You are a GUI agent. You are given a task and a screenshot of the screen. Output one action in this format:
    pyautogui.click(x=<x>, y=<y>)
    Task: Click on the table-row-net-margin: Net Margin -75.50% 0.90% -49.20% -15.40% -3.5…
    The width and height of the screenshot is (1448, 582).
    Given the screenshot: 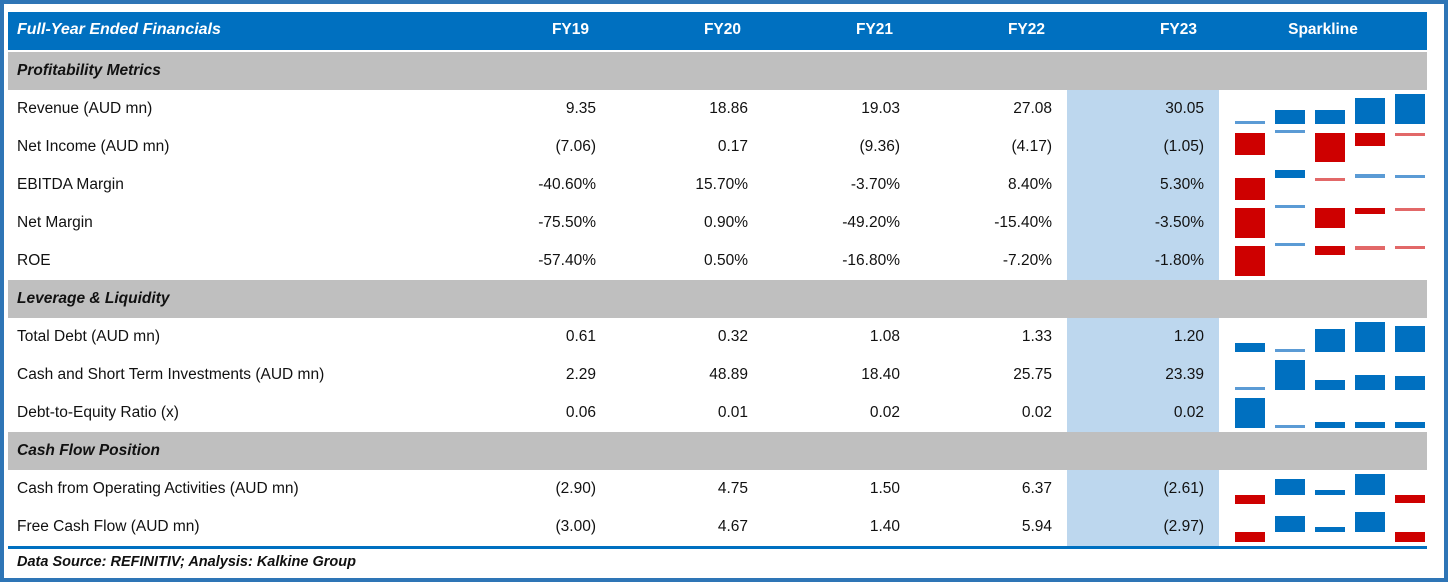 What is the action you would take?
    pyautogui.click(x=717, y=223)
    